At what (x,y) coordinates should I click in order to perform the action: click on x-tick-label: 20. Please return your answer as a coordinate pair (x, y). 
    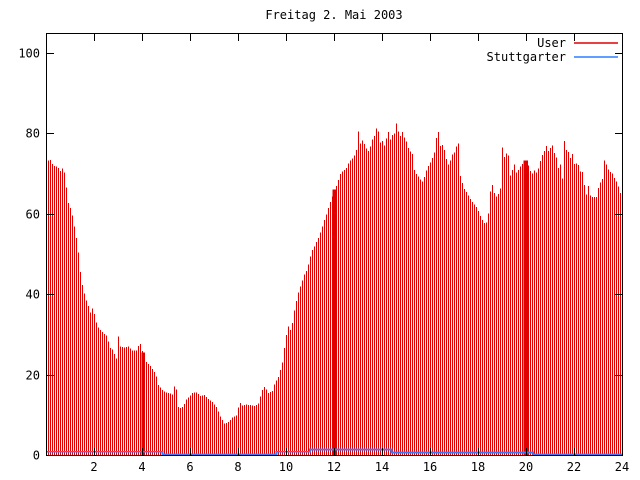
    Looking at the image, I should click on (526, 467).